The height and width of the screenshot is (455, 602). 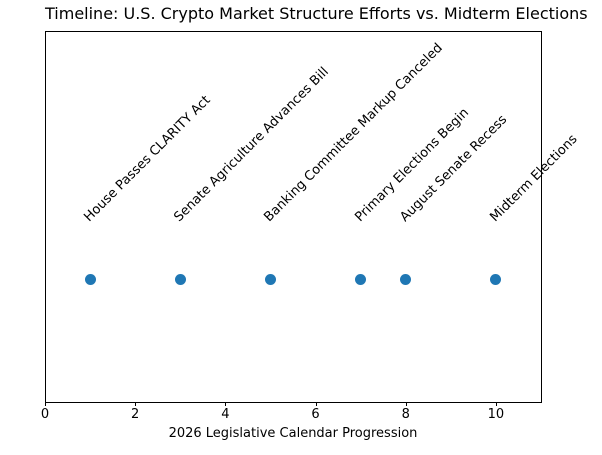 What do you see at coordinates (135, 414) in the screenshot?
I see `x-tick-label: 2` at bounding box center [135, 414].